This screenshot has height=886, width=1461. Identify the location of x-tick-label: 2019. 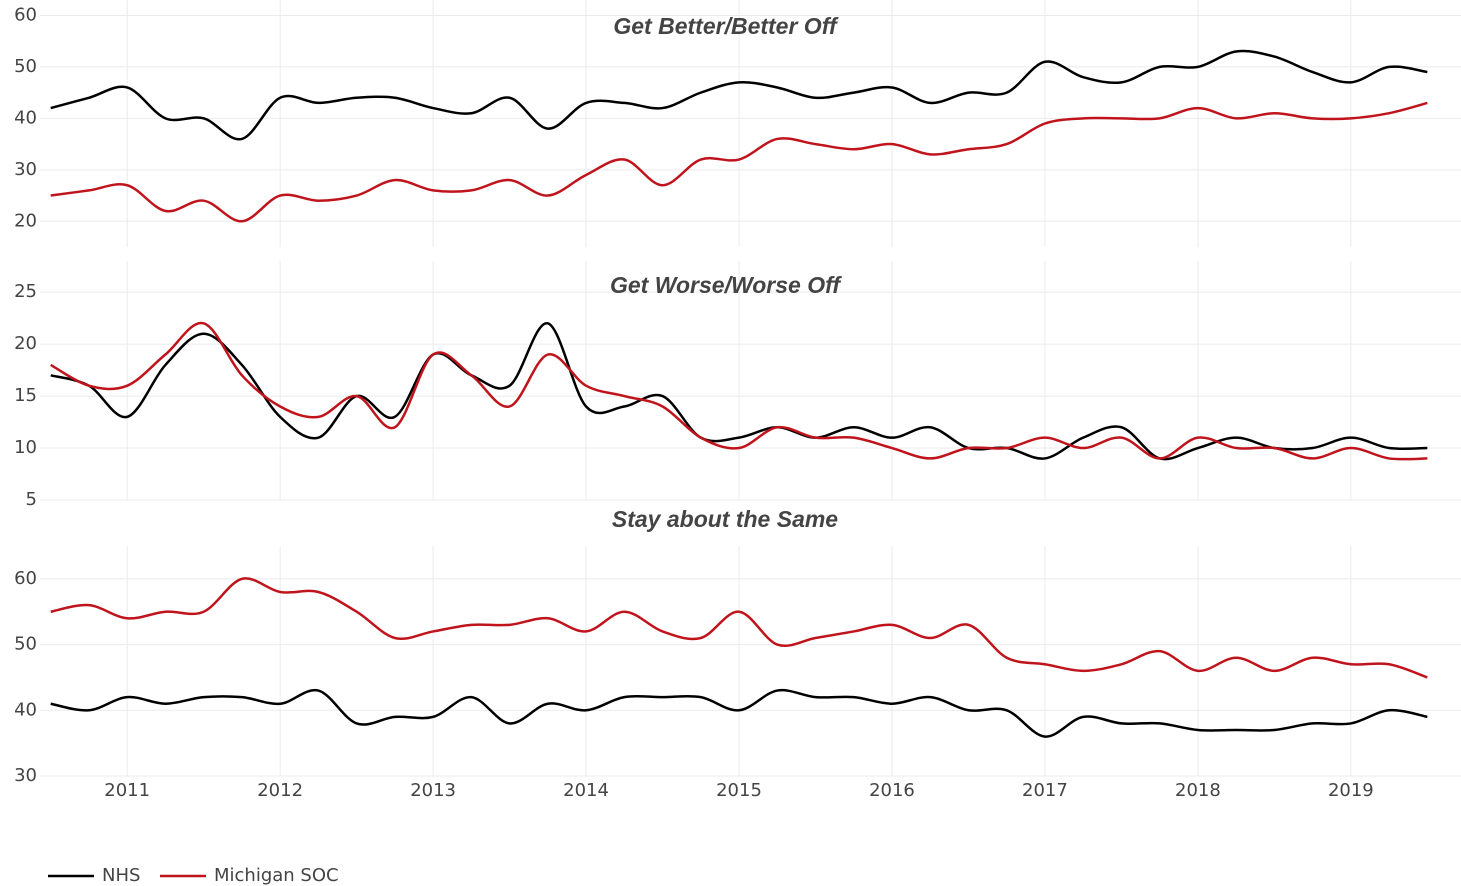
(1351, 790).